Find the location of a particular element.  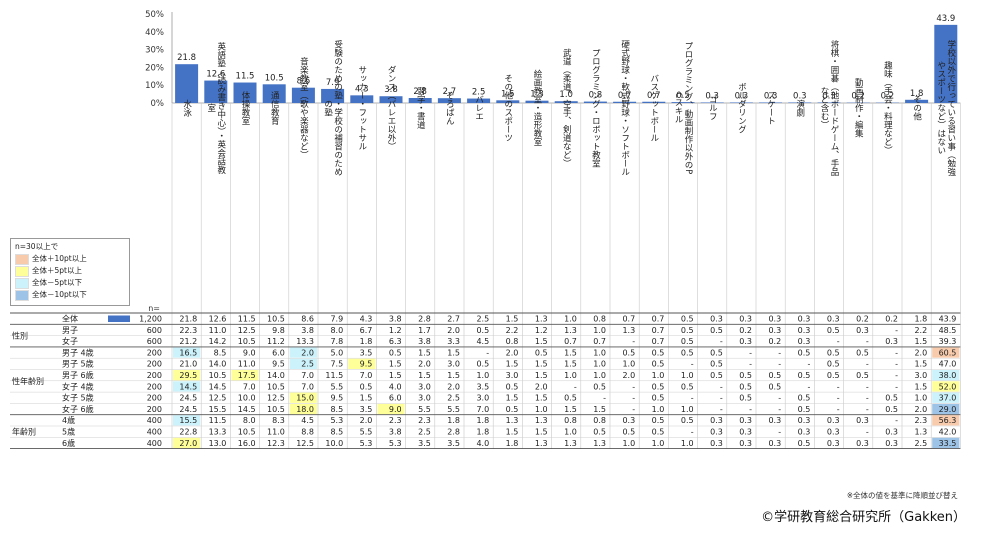

table-cell: 18.0 is located at coordinates (305, 409).